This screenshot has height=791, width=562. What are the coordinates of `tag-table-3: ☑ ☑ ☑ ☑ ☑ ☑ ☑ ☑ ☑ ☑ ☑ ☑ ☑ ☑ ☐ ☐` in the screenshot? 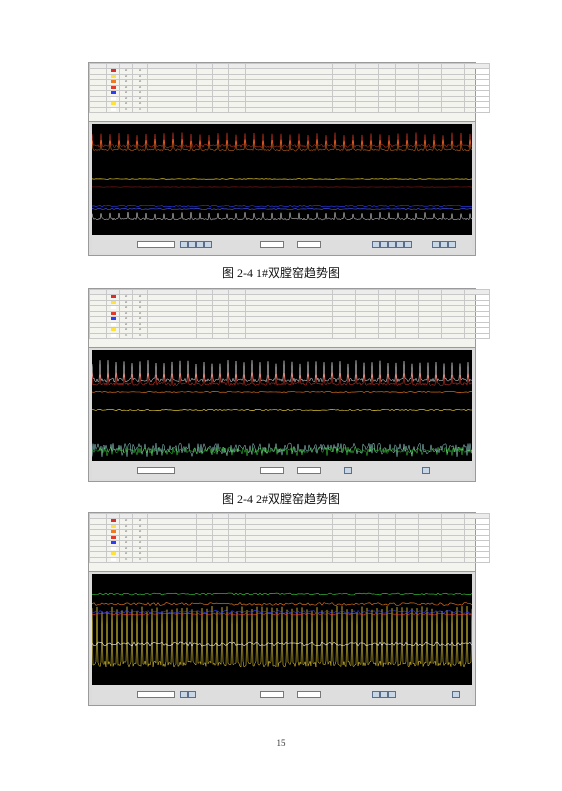 It's located at (289, 542).